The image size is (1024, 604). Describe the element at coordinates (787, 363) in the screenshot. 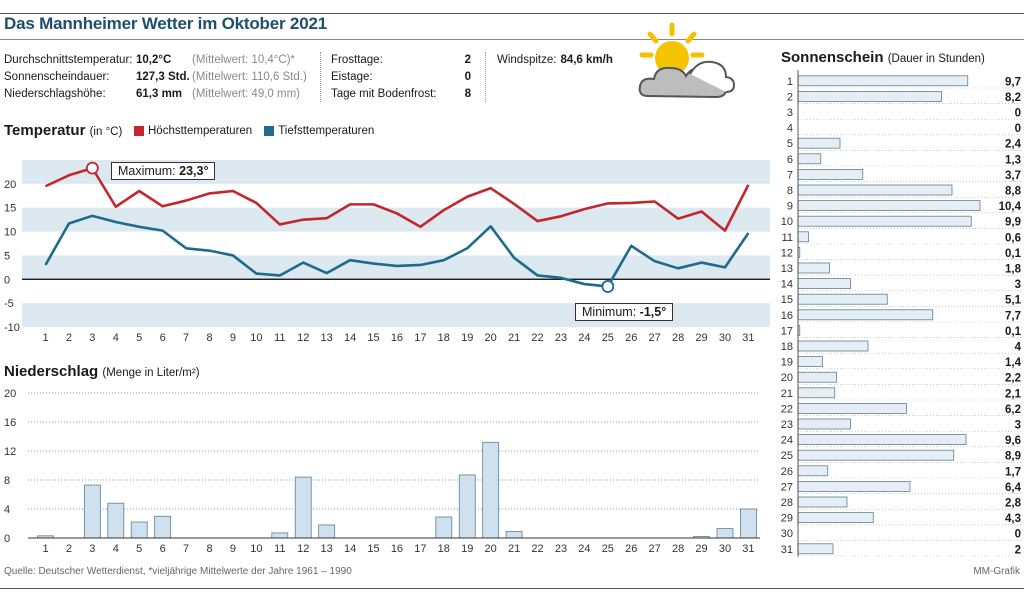

I see `day-label: 19` at that location.